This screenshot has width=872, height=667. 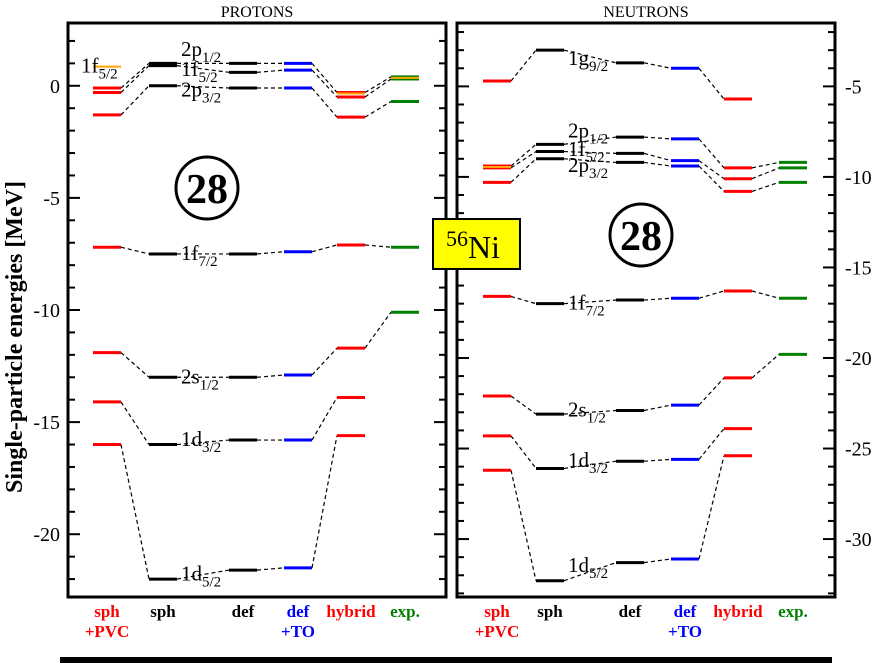 I want to click on orbital-label-0-3: 2p3/2, so click(x=201, y=91).